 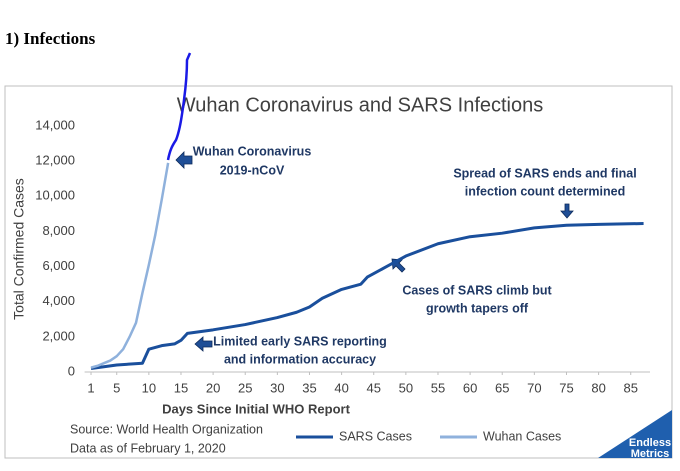 I want to click on y-tick-label: 2,000, so click(x=58, y=335).